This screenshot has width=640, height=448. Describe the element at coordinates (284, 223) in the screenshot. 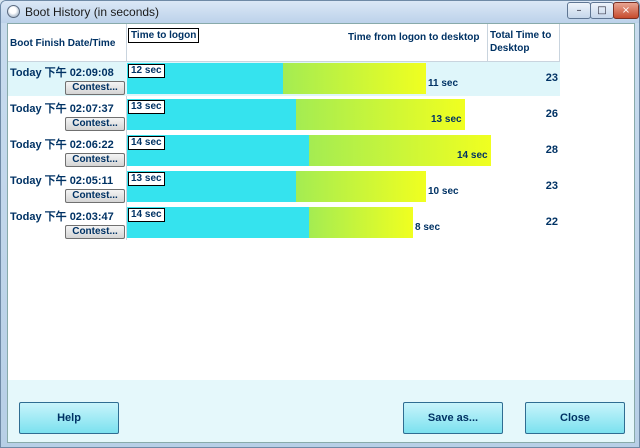

I see `boot-row: Today 下午 02:03:47 Contest... 14 sec 8 sec 22` at that location.